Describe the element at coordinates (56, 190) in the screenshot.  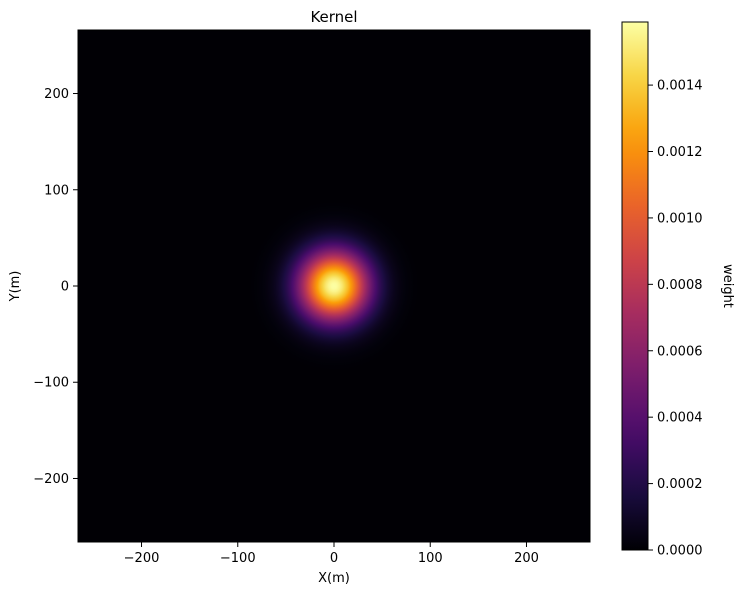
I see `y-tick-label: 100` at that location.